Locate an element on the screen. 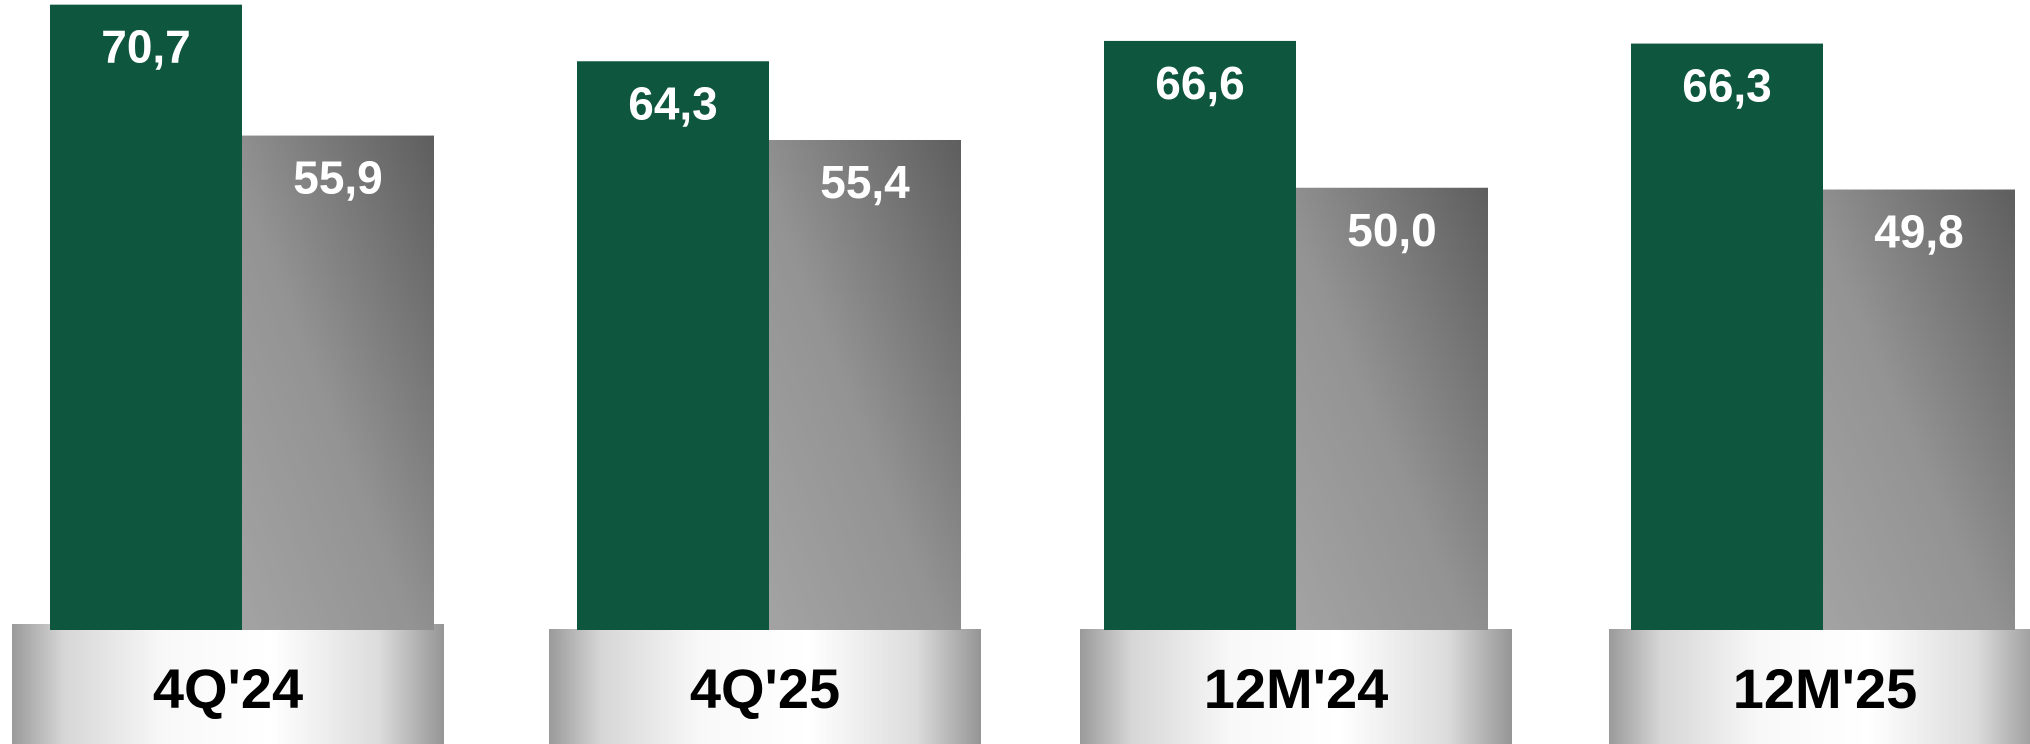 The image size is (2030, 744). data-label: 49,8 is located at coordinates (1919, 232).